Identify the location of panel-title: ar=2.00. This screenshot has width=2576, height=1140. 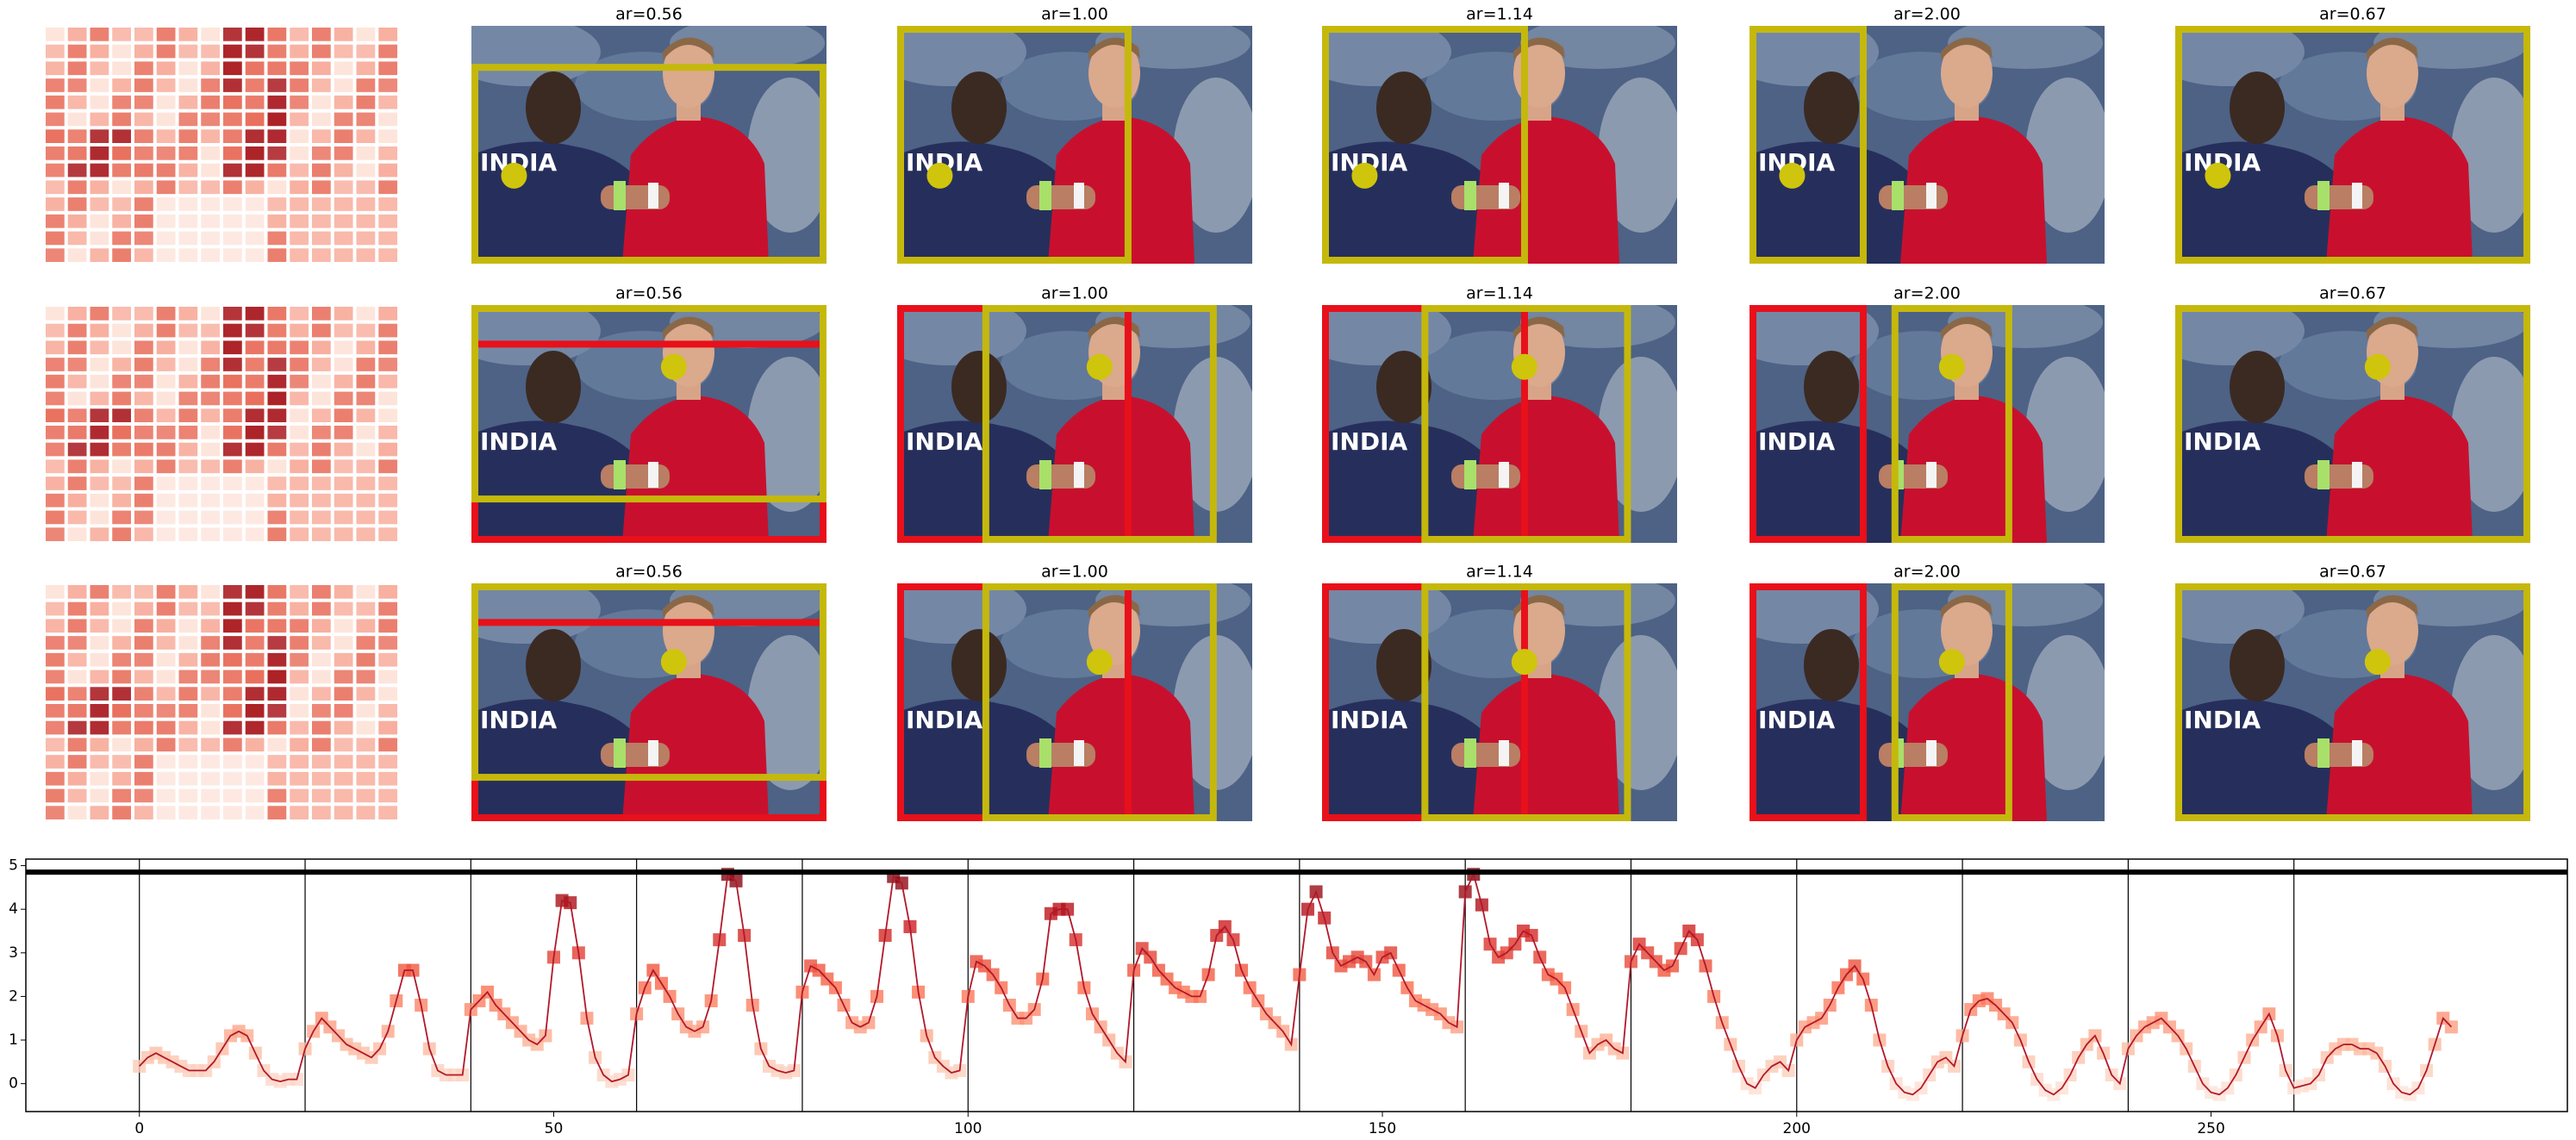
(1927, 293).